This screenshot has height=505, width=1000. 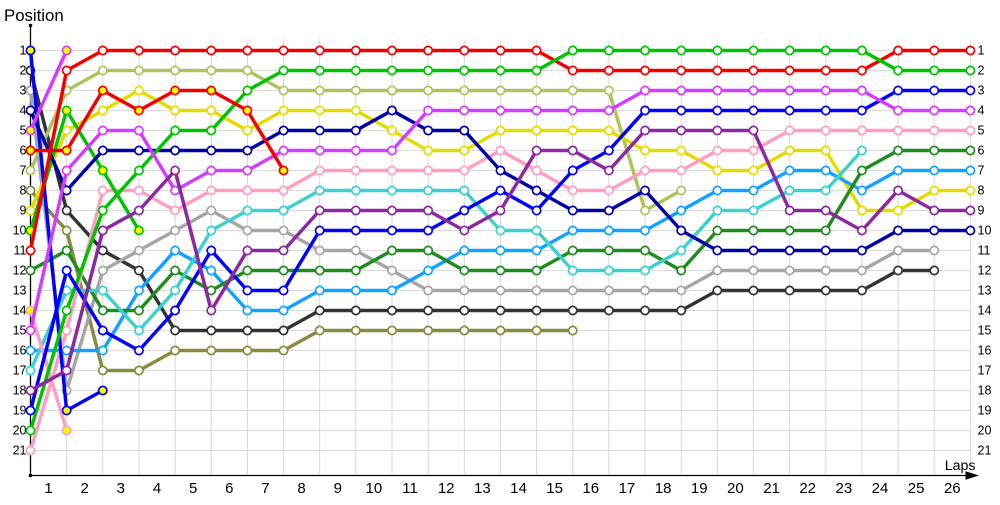 I want to click on svg-text: 23, so click(x=844, y=488).